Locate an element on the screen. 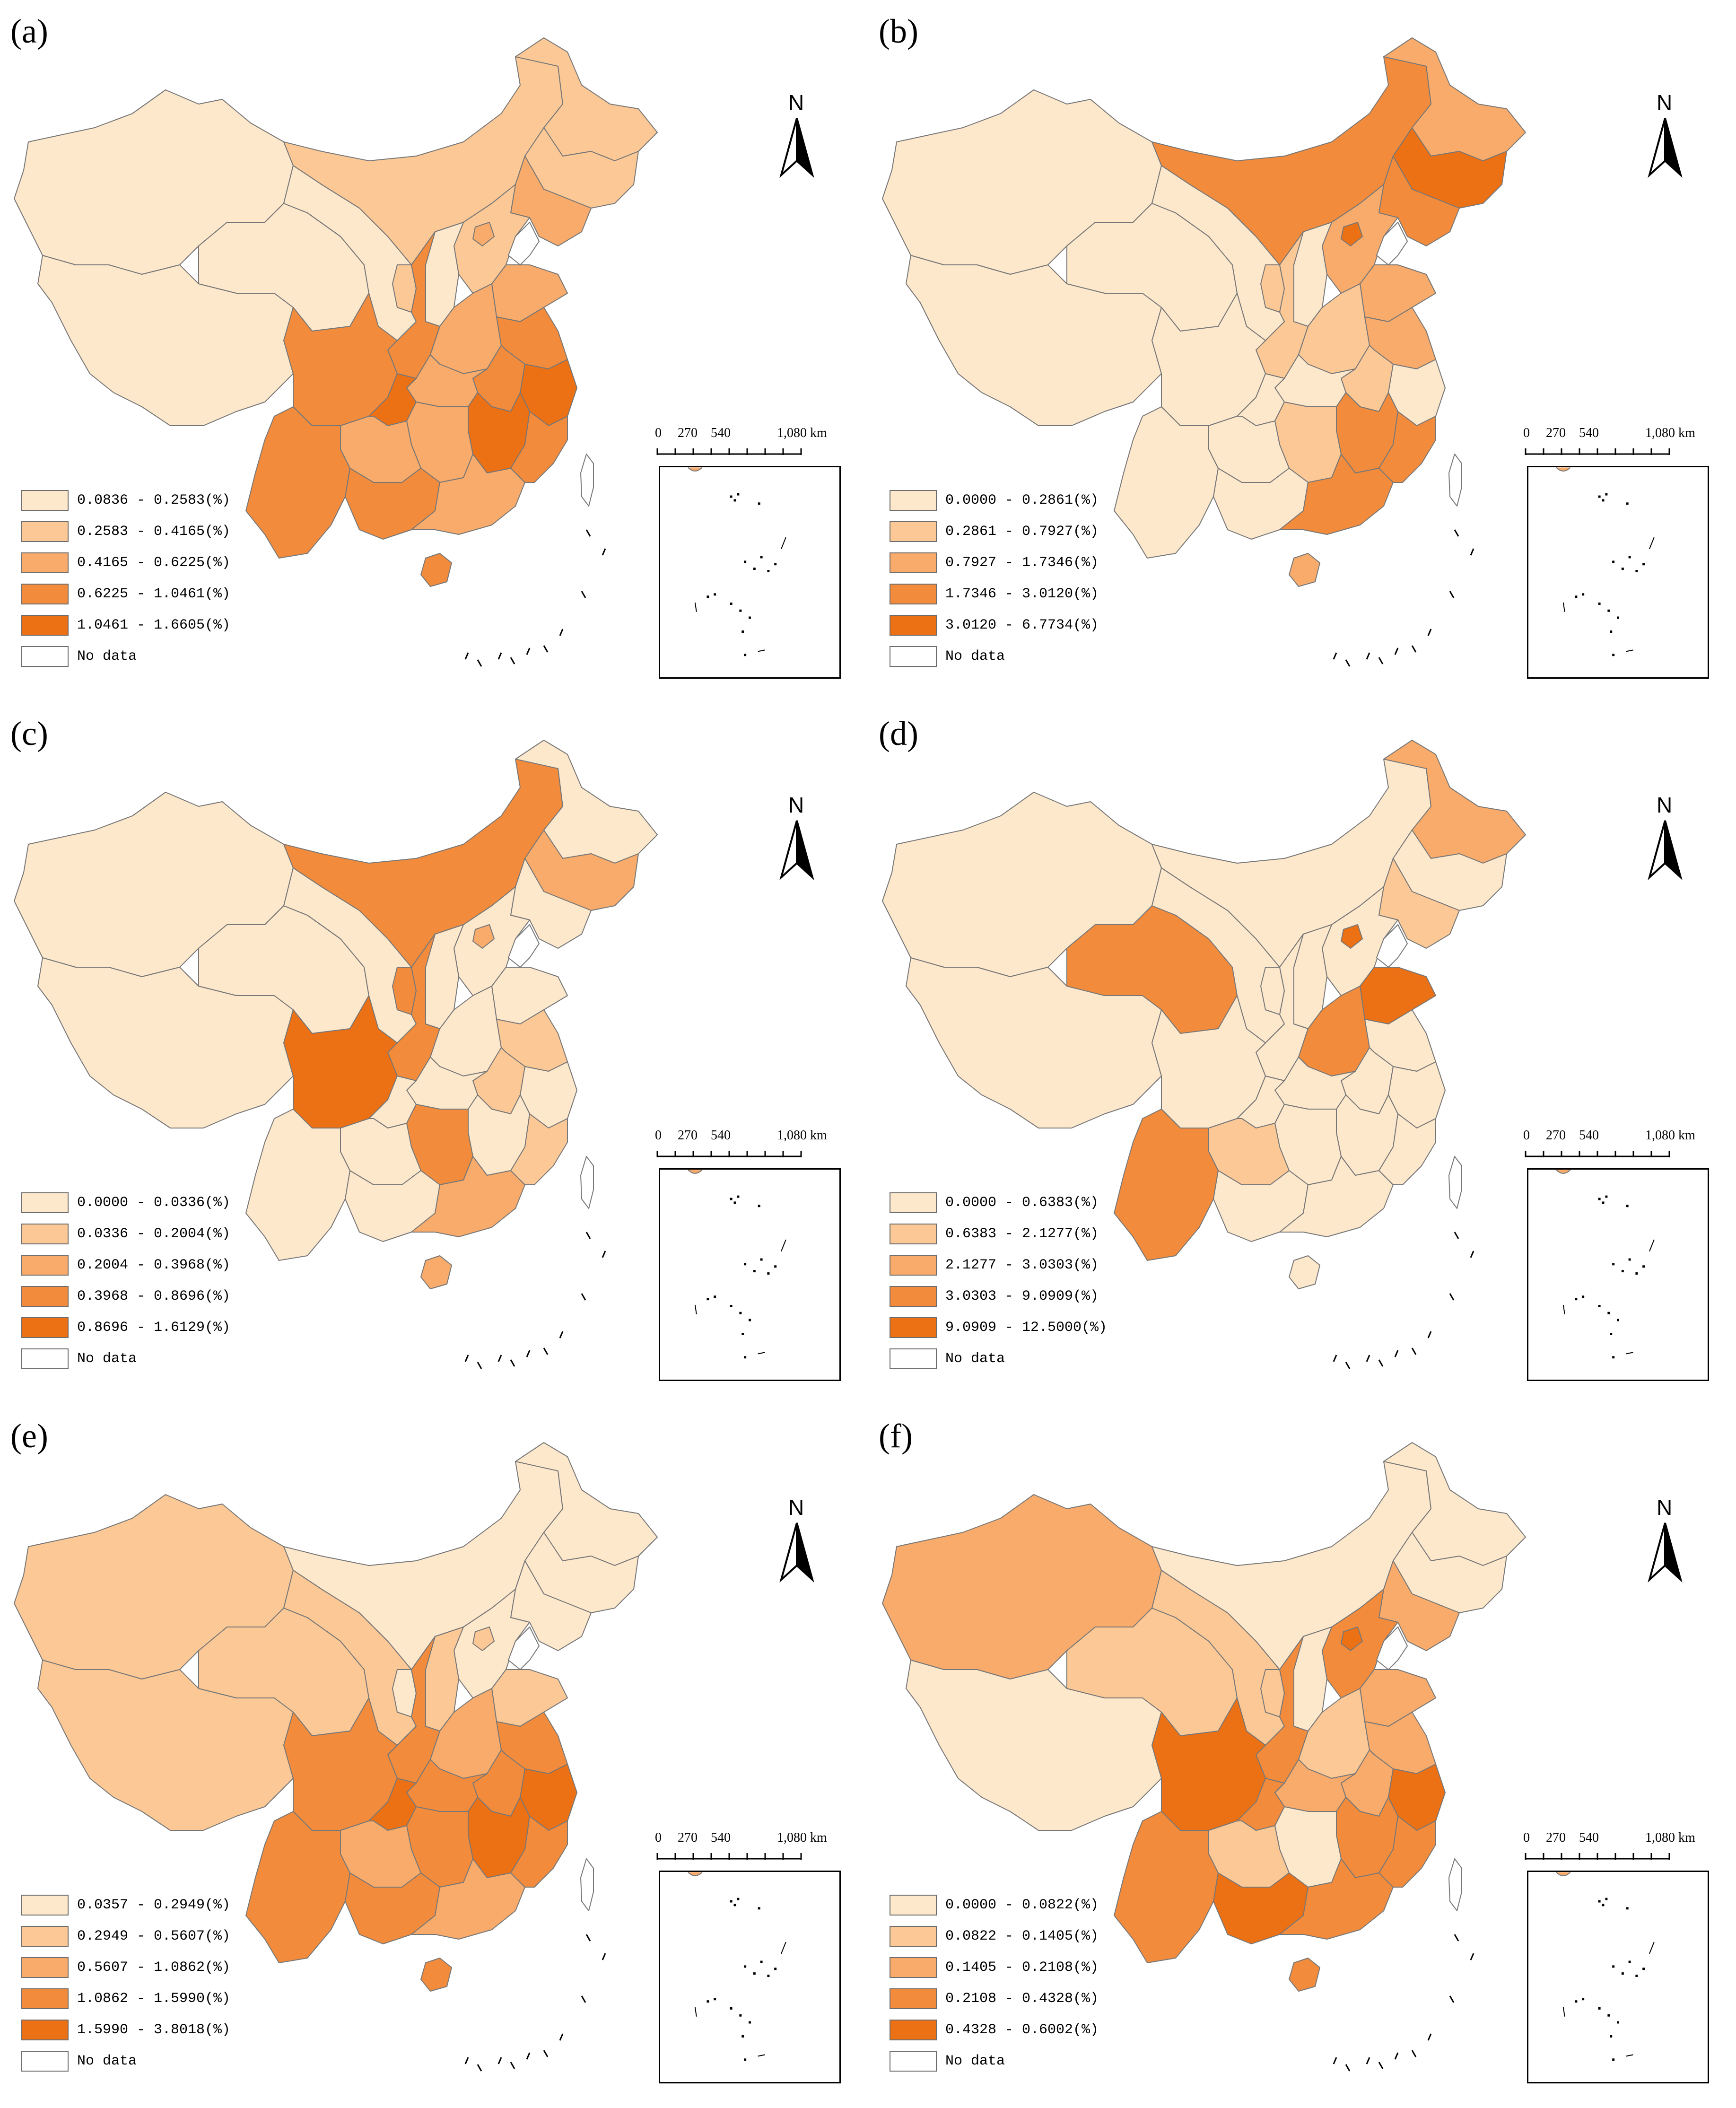 This screenshot has height=2108, width=1736. legend-label: 0.8696 - 1.6129(%) is located at coordinates (154, 1328).